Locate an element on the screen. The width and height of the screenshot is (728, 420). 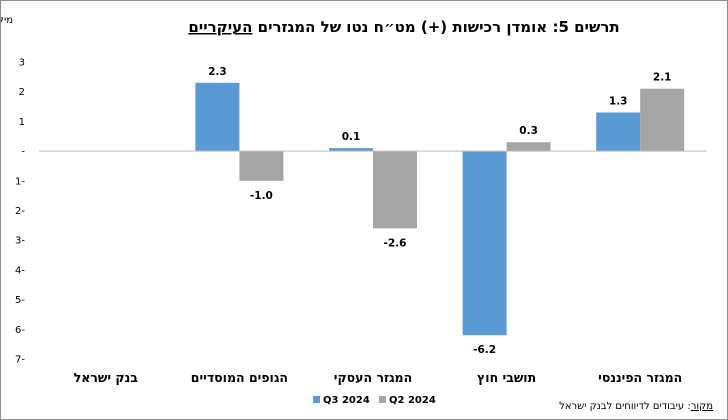
category-label: המגזר הפיננסי is located at coordinates (640, 377).